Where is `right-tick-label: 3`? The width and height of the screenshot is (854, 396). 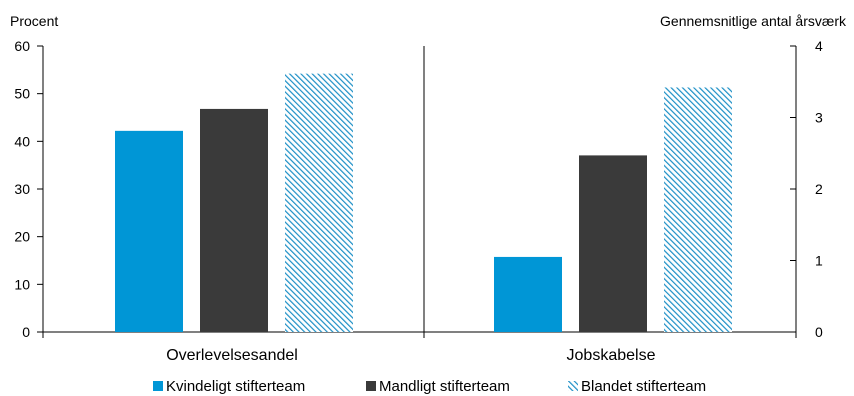 right-tick-label: 3 is located at coordinates (819, 118).